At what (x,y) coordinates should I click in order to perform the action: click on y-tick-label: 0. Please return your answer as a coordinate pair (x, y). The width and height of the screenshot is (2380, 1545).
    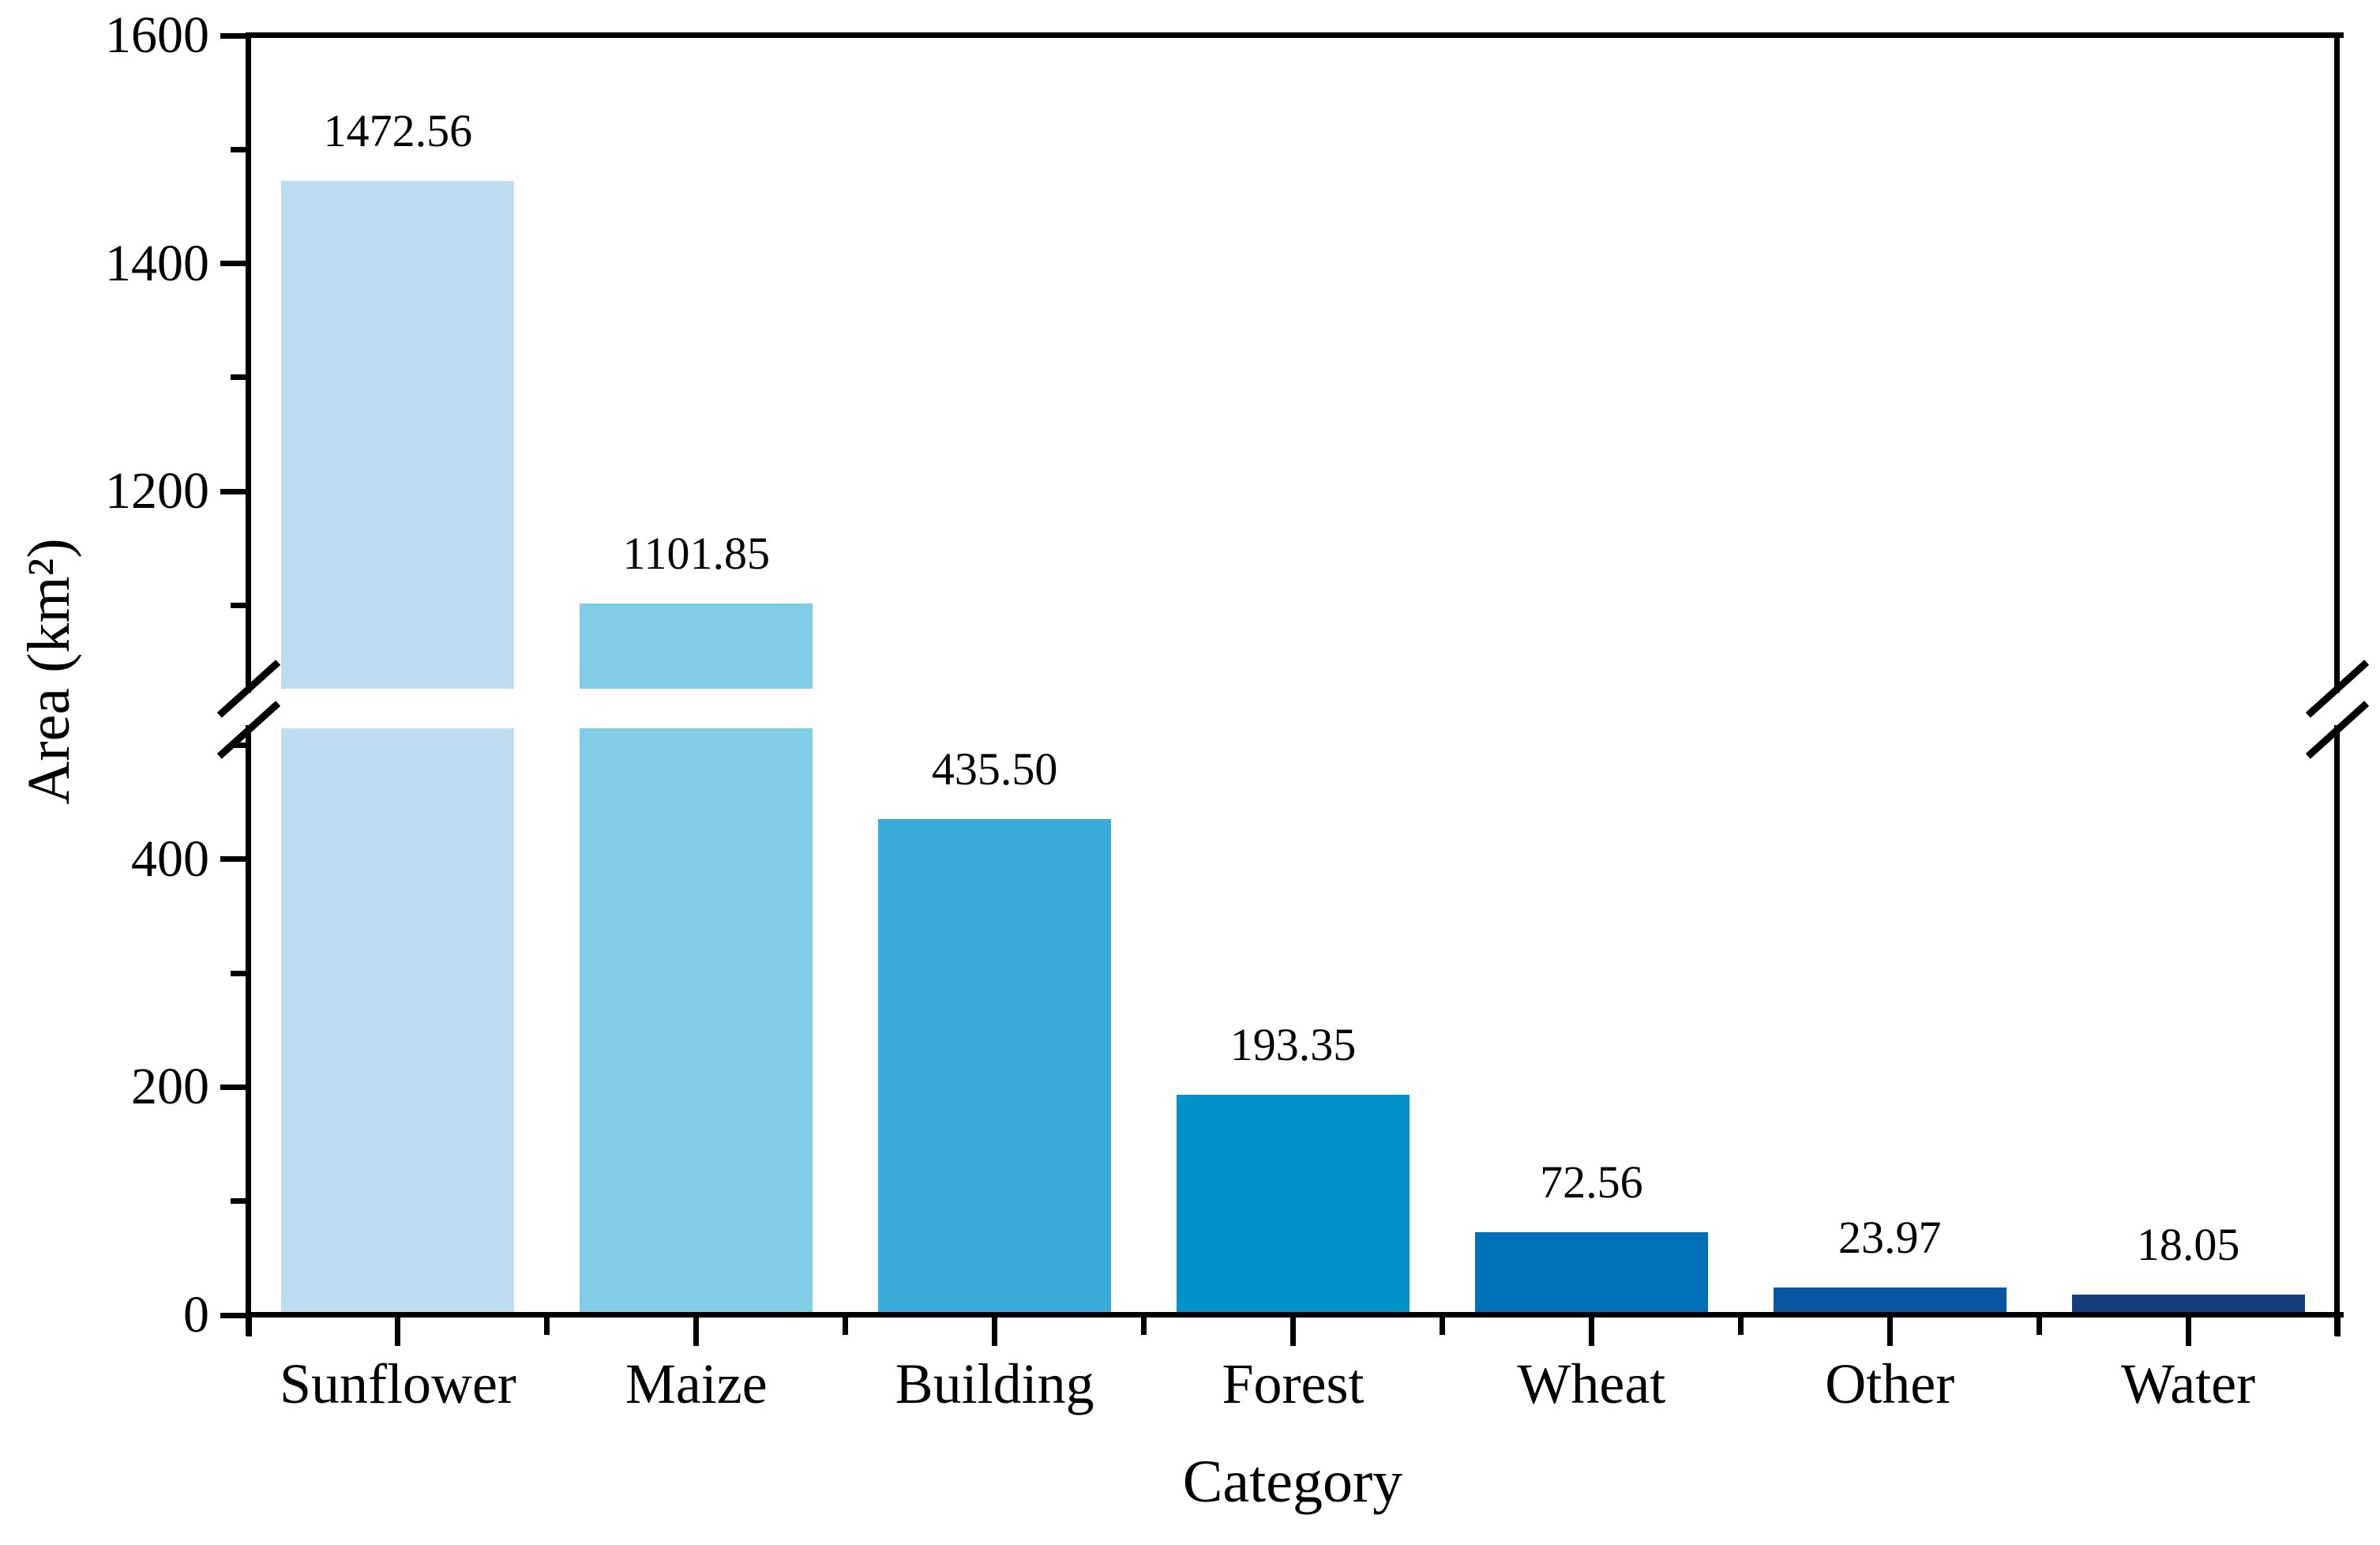
    Looking at the image, I should click on (196, 1315).